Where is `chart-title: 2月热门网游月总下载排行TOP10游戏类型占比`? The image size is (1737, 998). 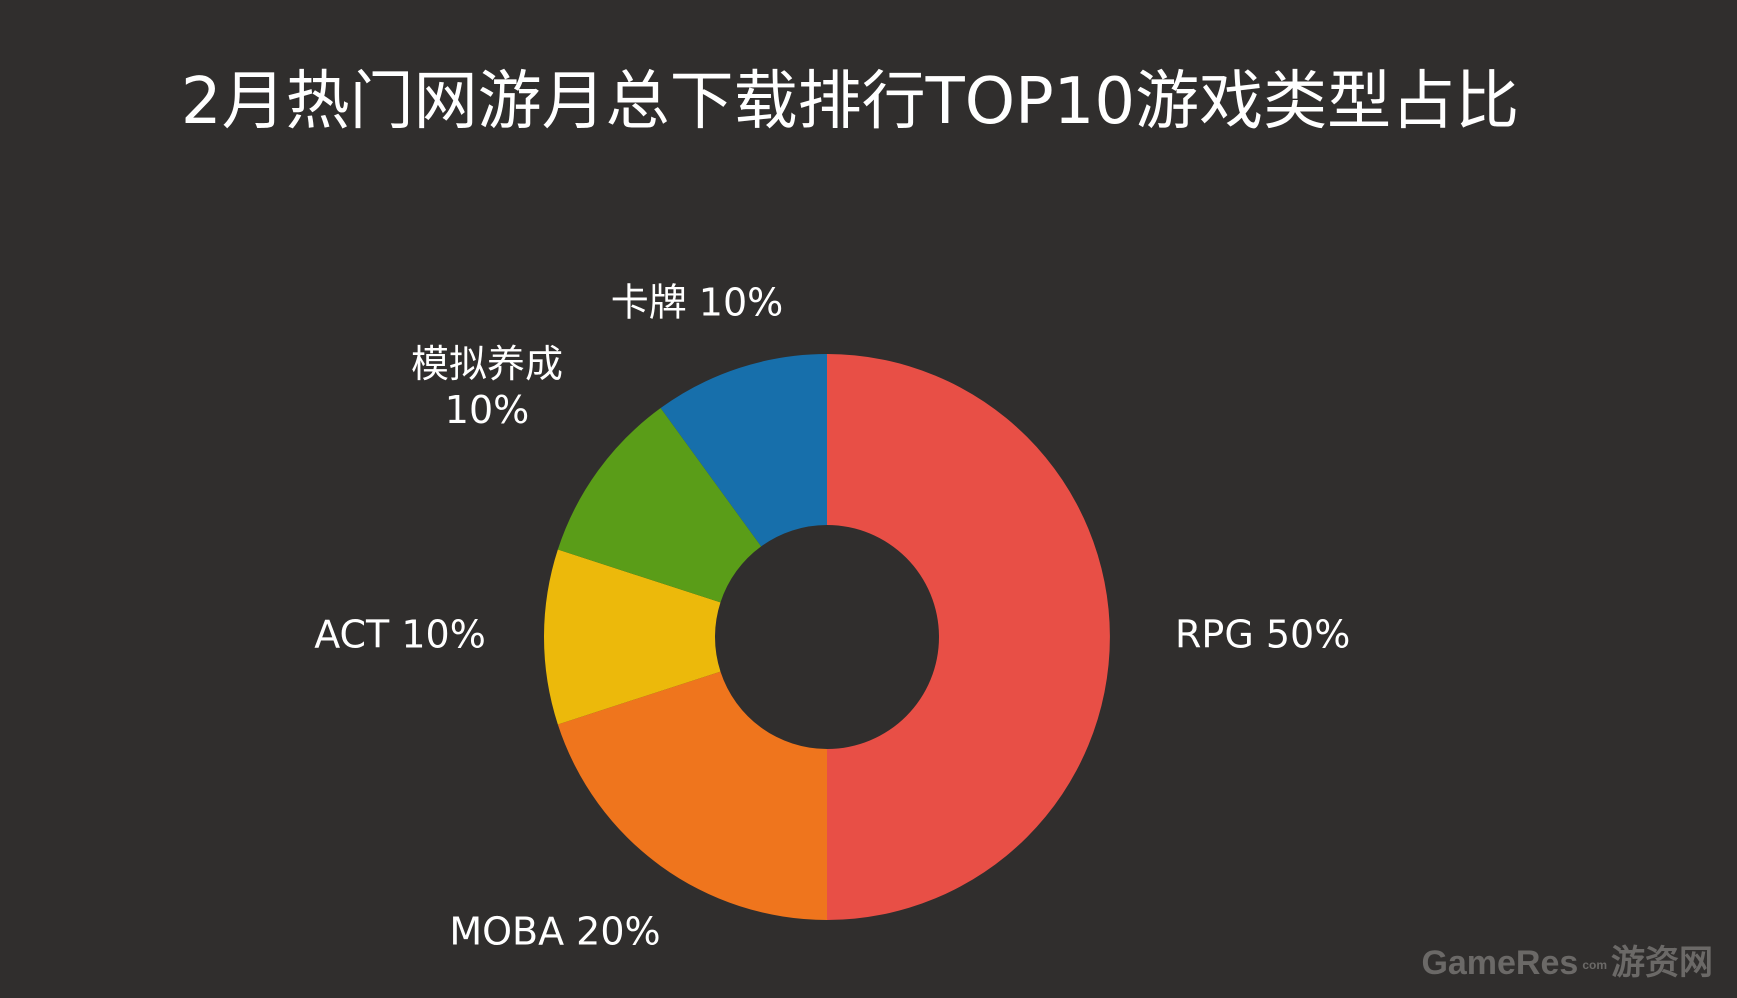
chart-title: 2月热门网游月总下载排行TOP10游戏类型占比 is located at coordinates (850, 102).